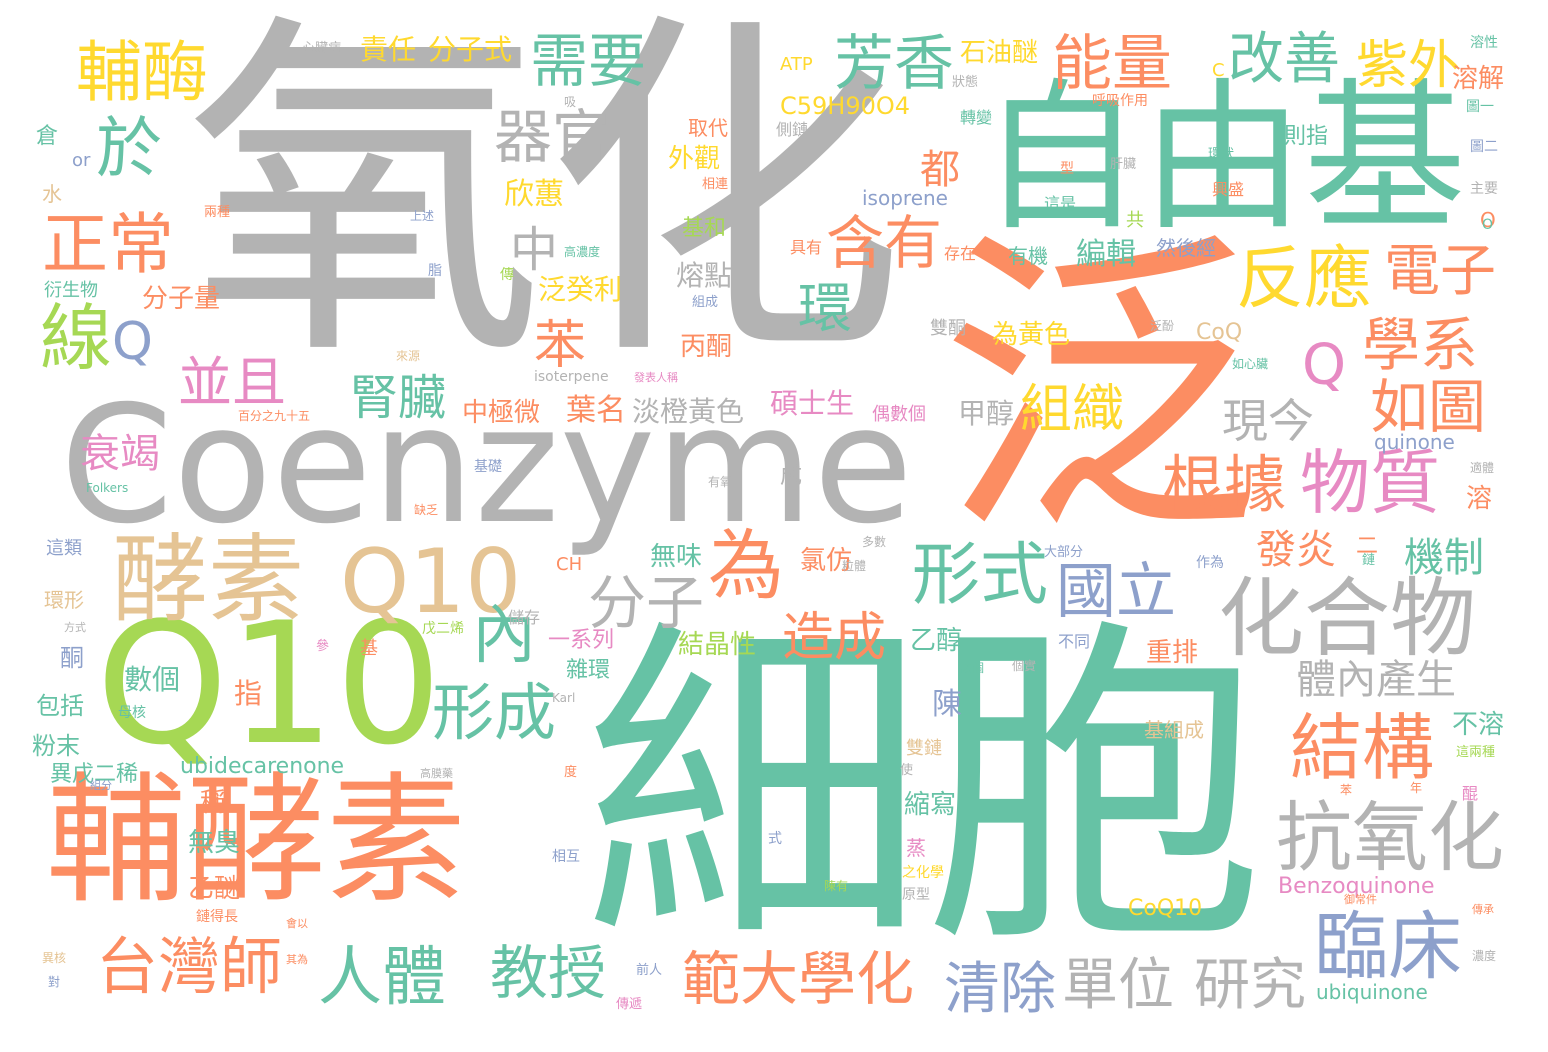  What do you see at coordinates (899, 414) in the screenshot?
I see `word-oushuge: 偶數個` at bounding box center [899, 414].